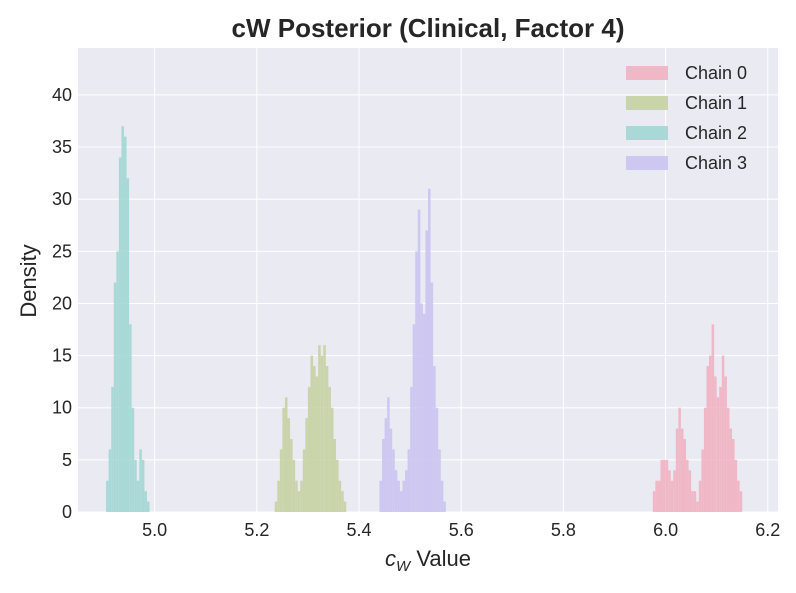  I want to click on x-axis-ticks: 5.0 5.2 5.4 5.6 5.8 6.0 6.2, so click(461, 530).